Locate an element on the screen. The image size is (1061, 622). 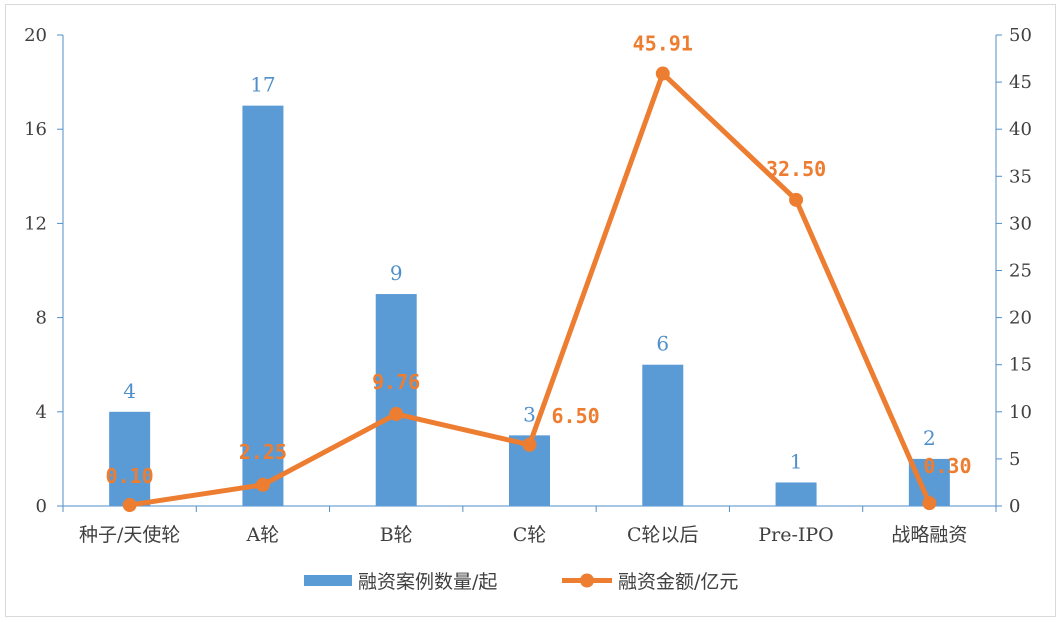
left-tick-label: 20 is located at coordinates (35, 35).